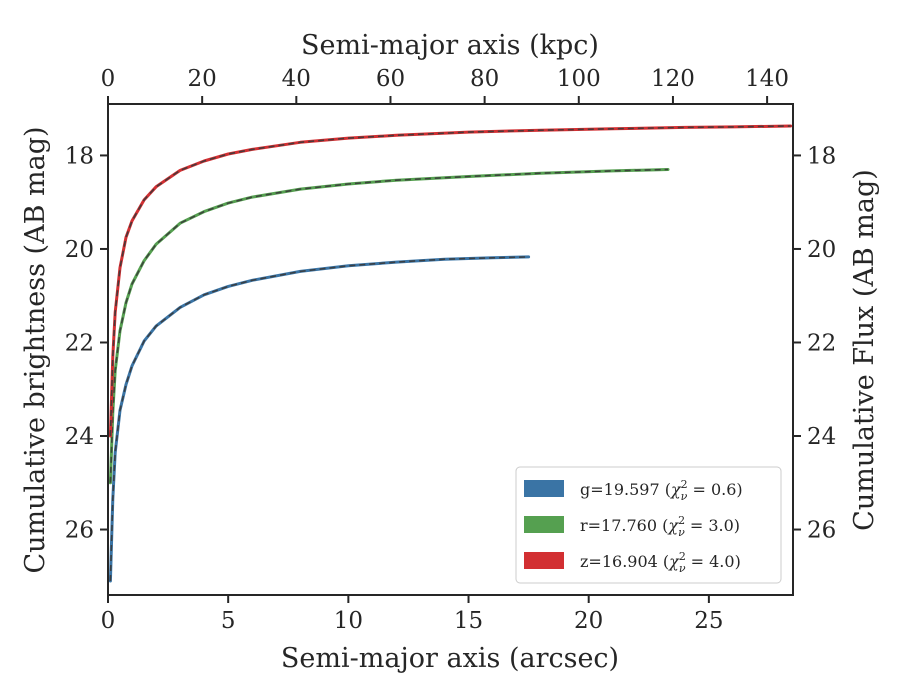 The image size is (900, 700). Describe the element at coordinates (624, 525) in the screenshot. I see `legend-label-part: r=17.760 (` at that location.